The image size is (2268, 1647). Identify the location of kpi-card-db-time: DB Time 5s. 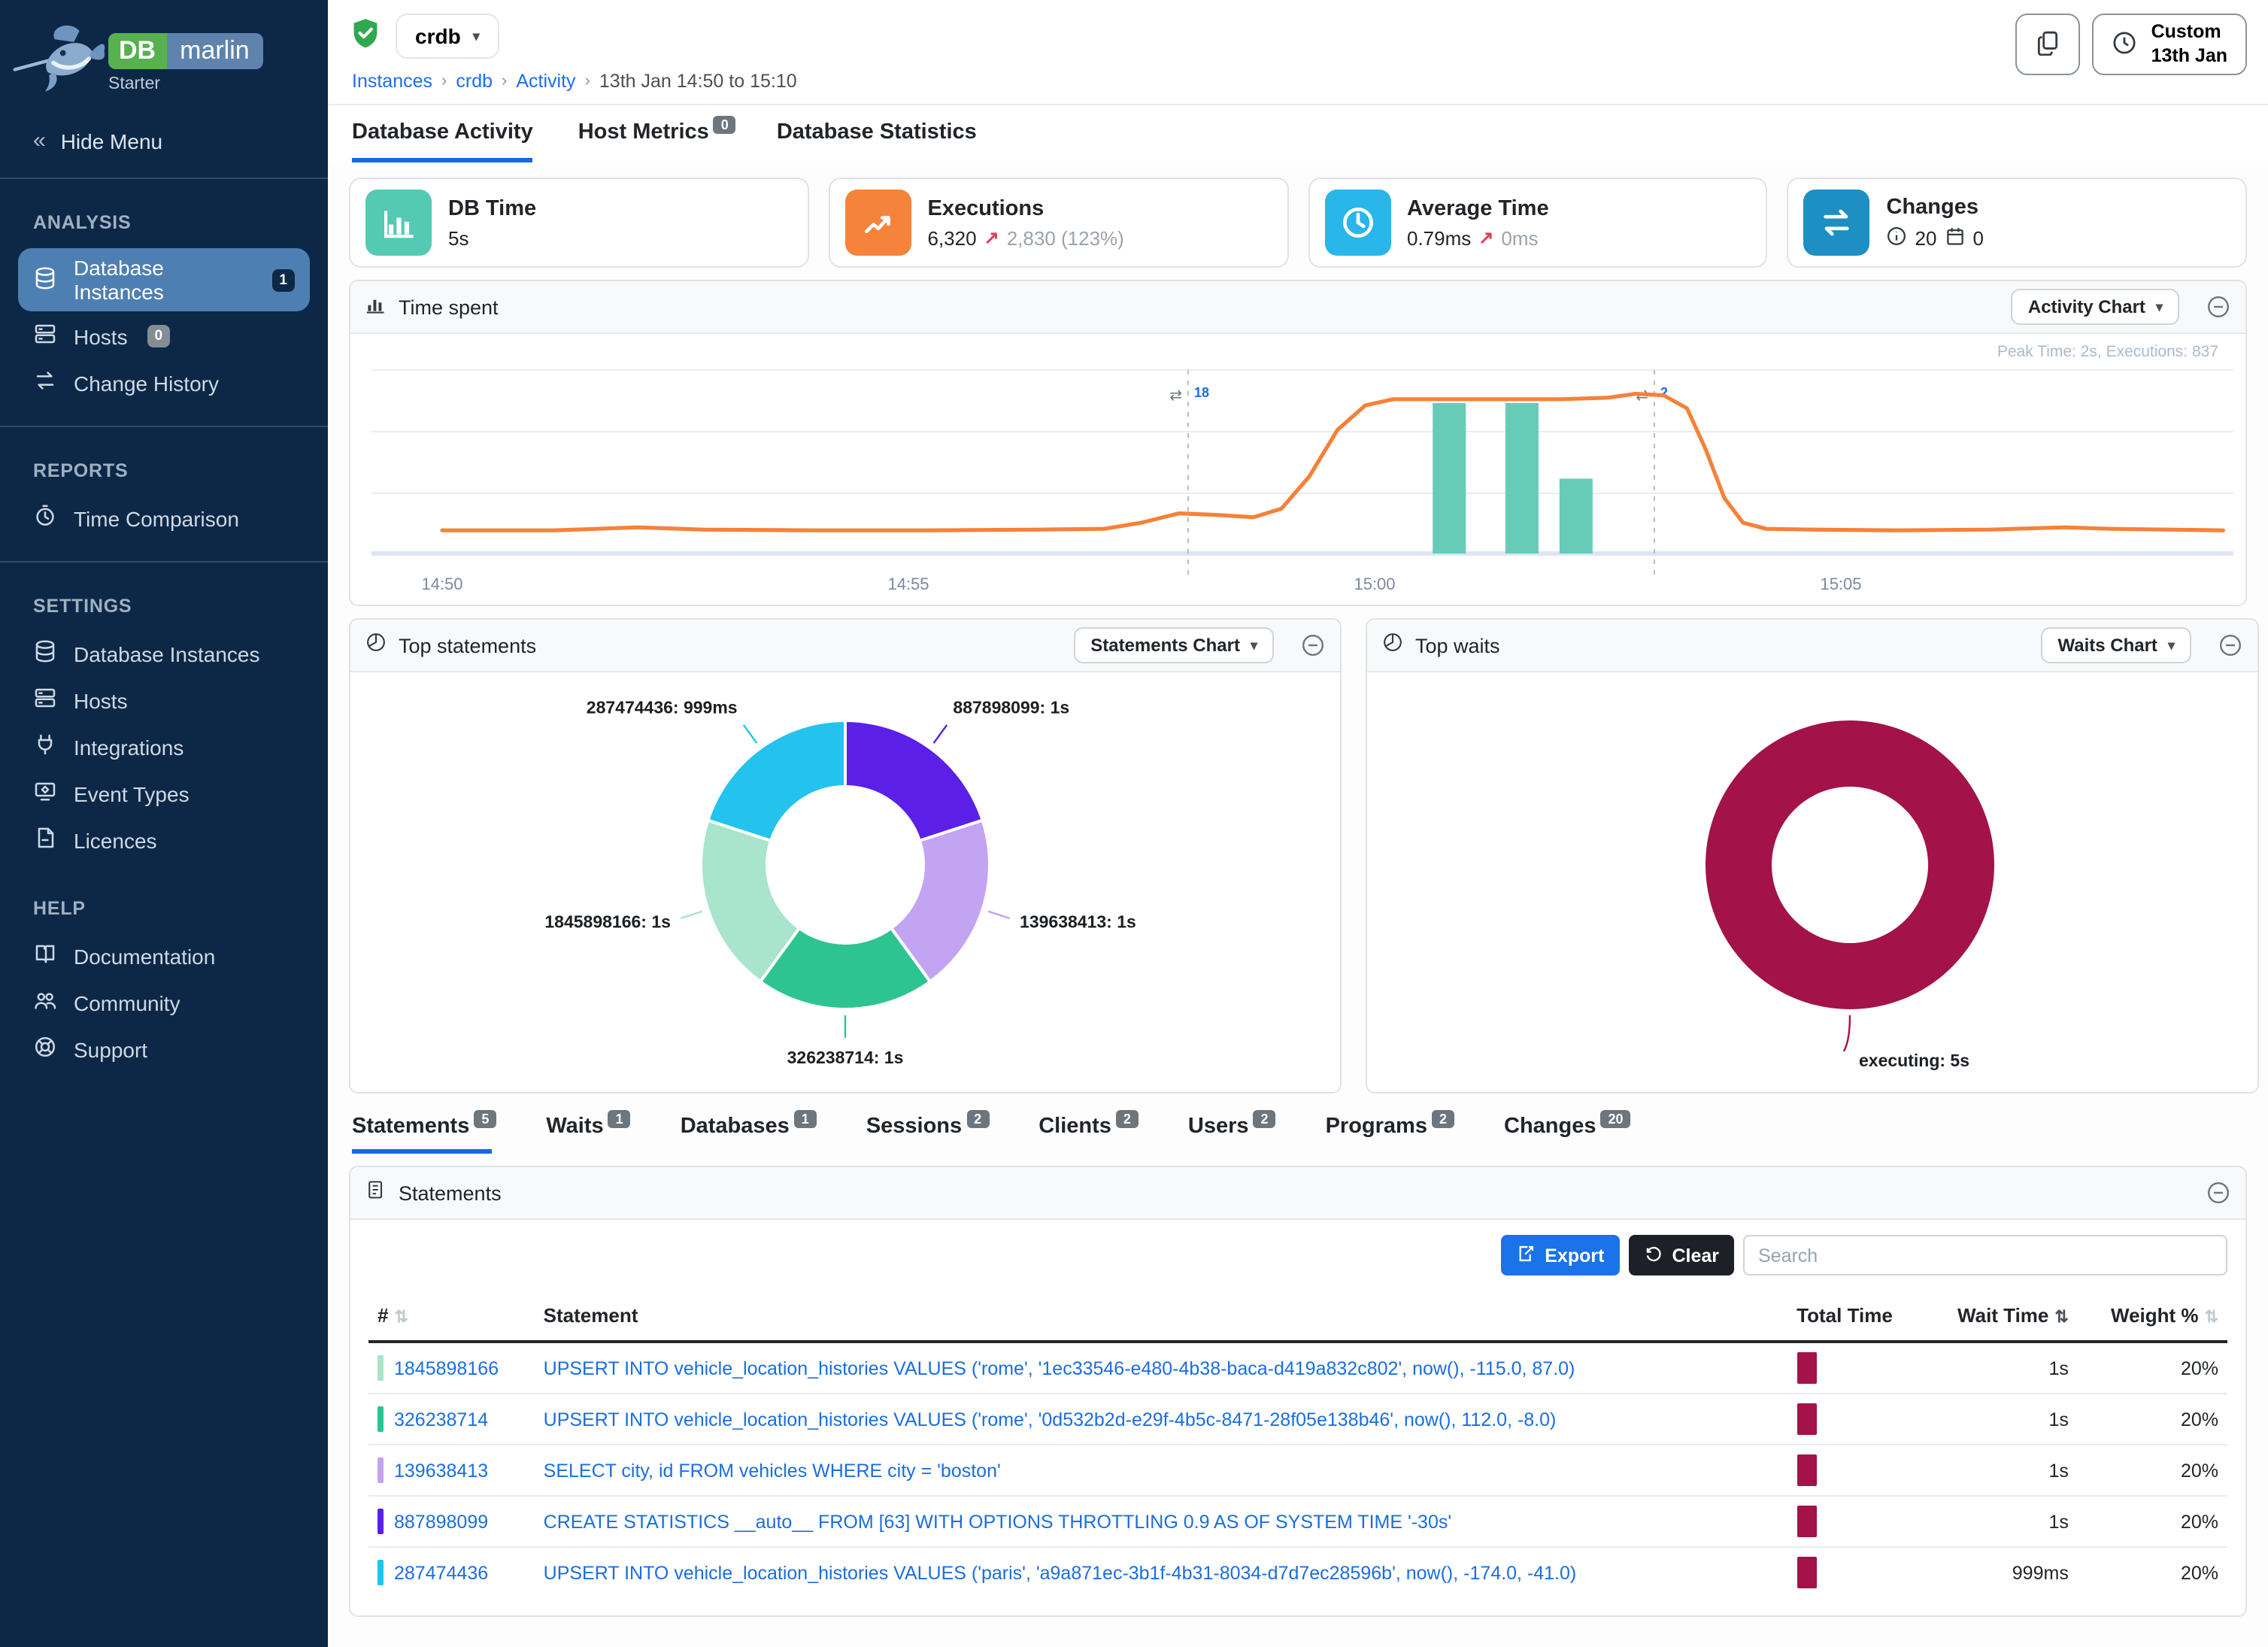
(579, 222).